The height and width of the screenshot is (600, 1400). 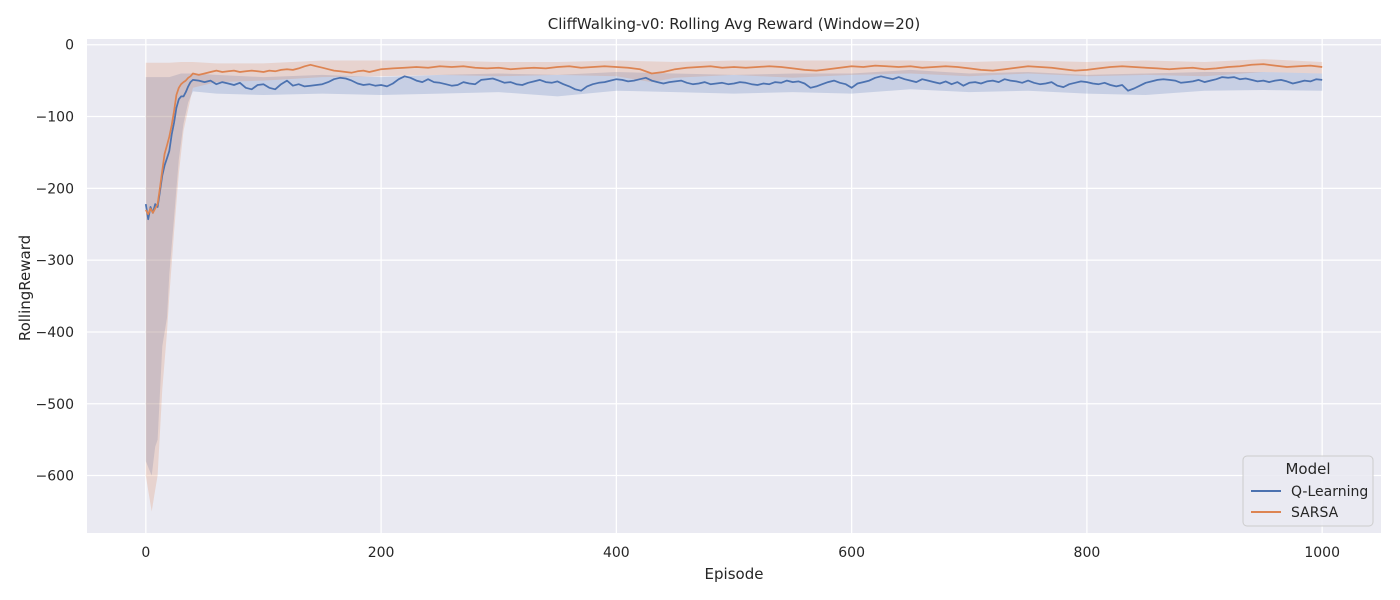 What do you see at coordinates (69, 46) in the screenshot?
I see `y-tick-label: 0` at bounding box center [69, 46].